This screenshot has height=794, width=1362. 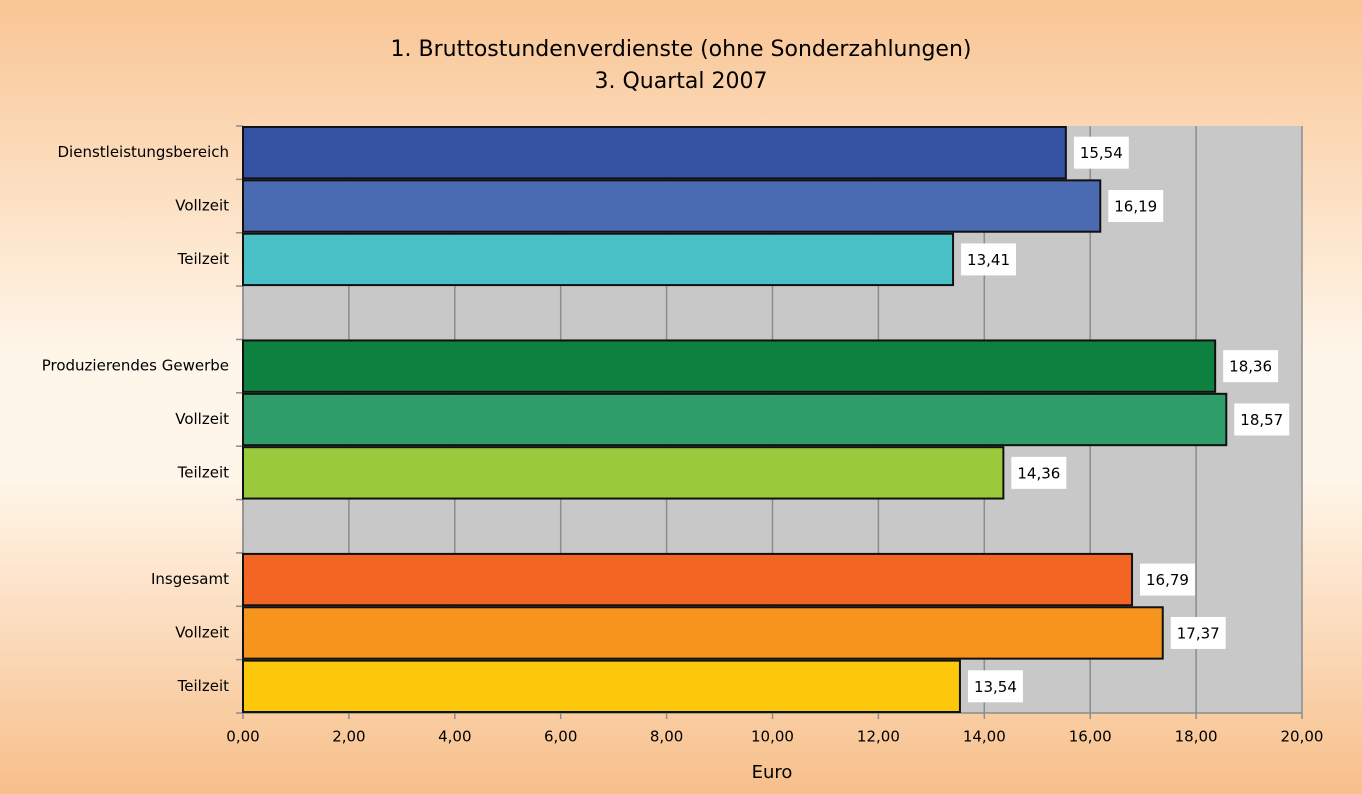 What do you see at coordinates (1302, 737) in the screenshot?
I see `x-tick-label: 20,00` at bounding box center [1302, 737].